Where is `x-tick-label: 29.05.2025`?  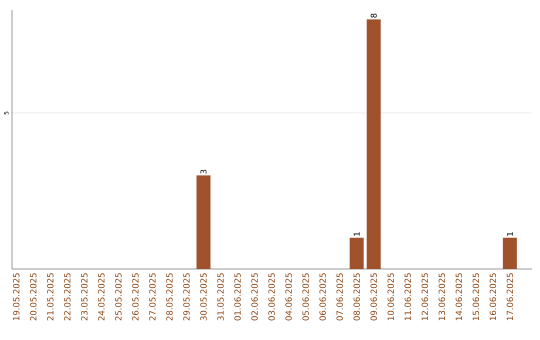 x-tick-label: 29.05.2025 is located at coordinates (186, 296).